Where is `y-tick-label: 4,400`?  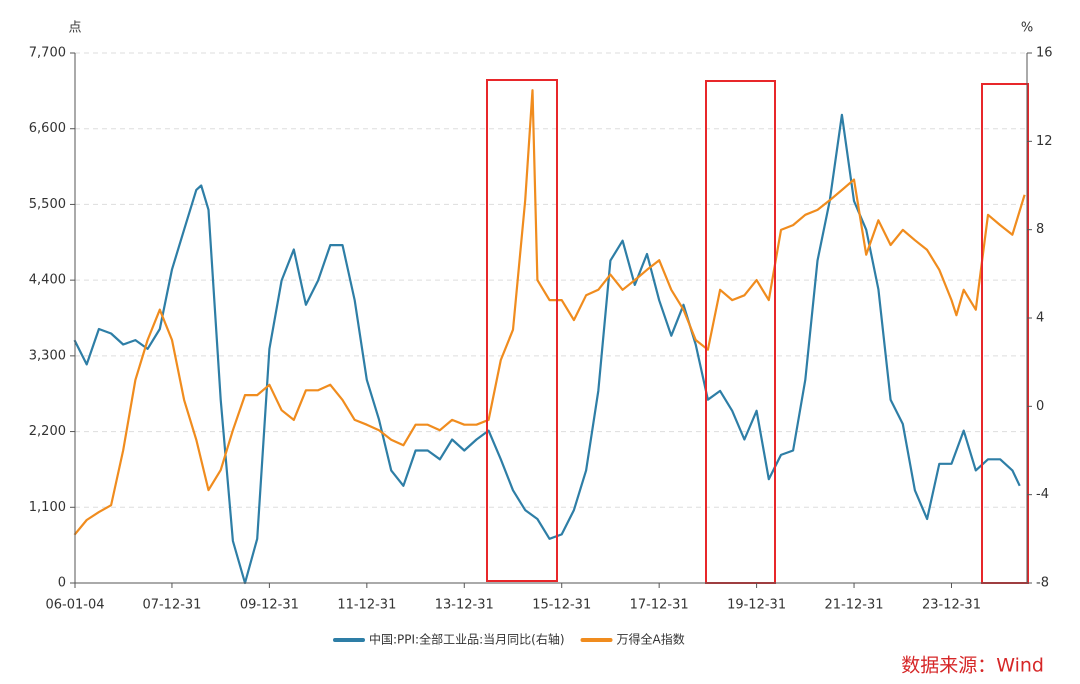
y-tick-label: 4,400 is located at coordinates (47, 280).